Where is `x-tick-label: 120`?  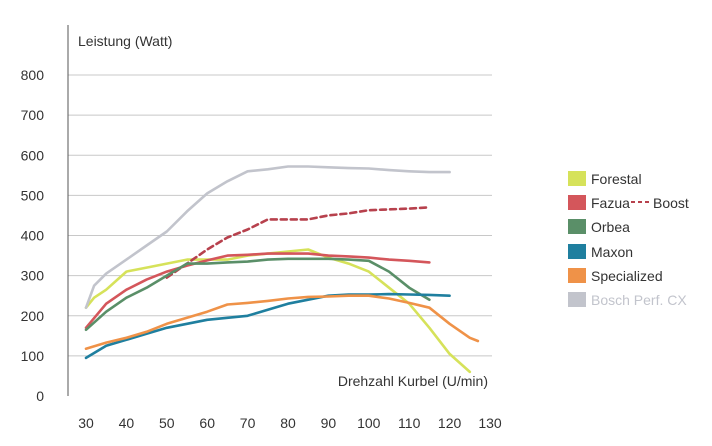 x-tick-label: 120 is located at coordinates (450, 423).